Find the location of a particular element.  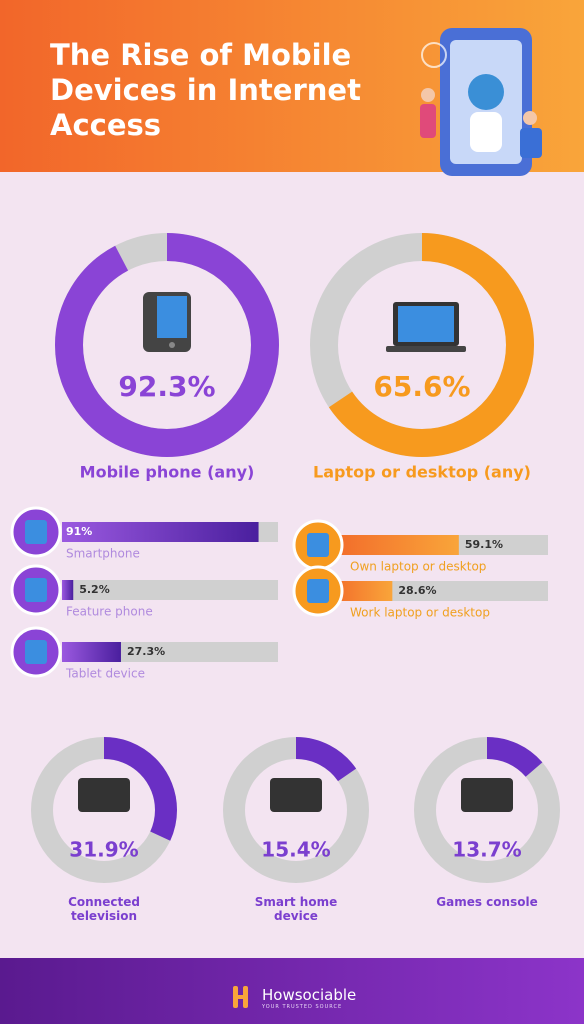

bar-category: Feature phone is located at coordinates (109, 612).